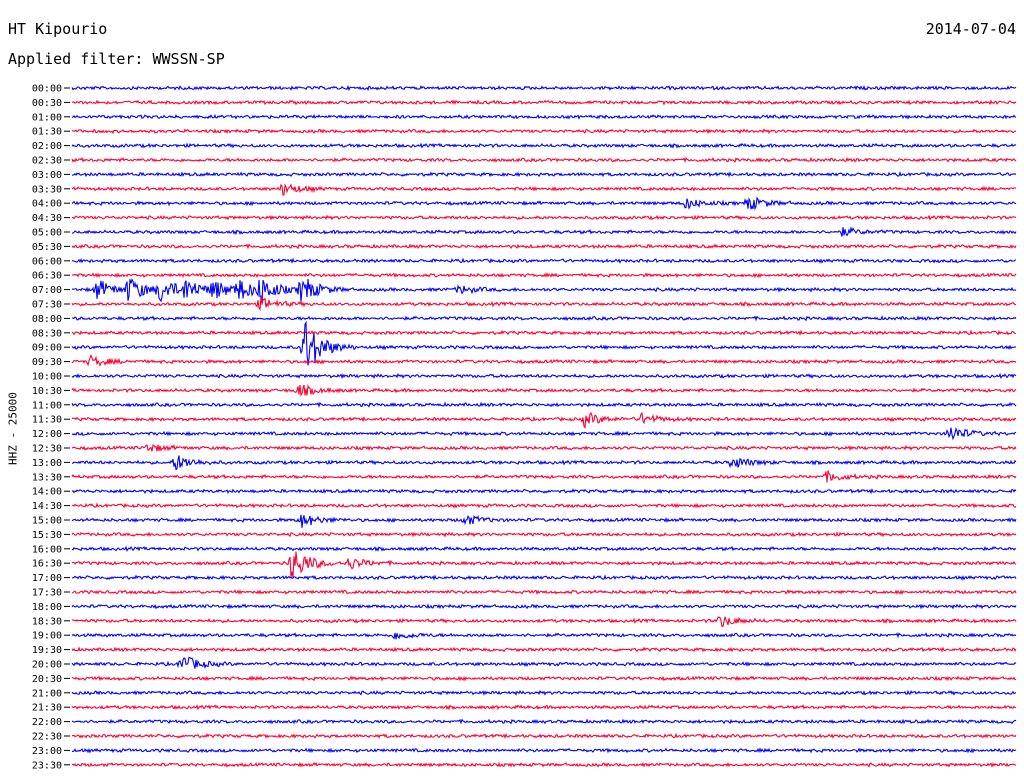  I want to click on row-time-label: 23:30, so click(47, 765).